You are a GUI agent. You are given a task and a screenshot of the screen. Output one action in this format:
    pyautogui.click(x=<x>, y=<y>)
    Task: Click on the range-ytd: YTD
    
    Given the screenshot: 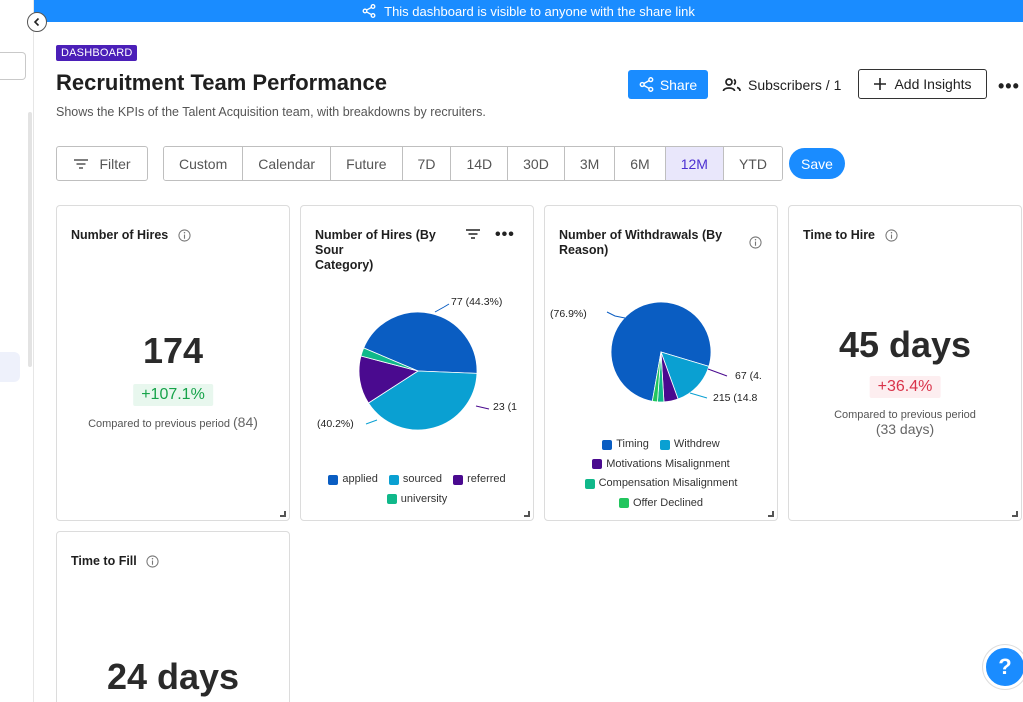 What is the action you would take?
    pyautogui.click(x=752, y=163)
    